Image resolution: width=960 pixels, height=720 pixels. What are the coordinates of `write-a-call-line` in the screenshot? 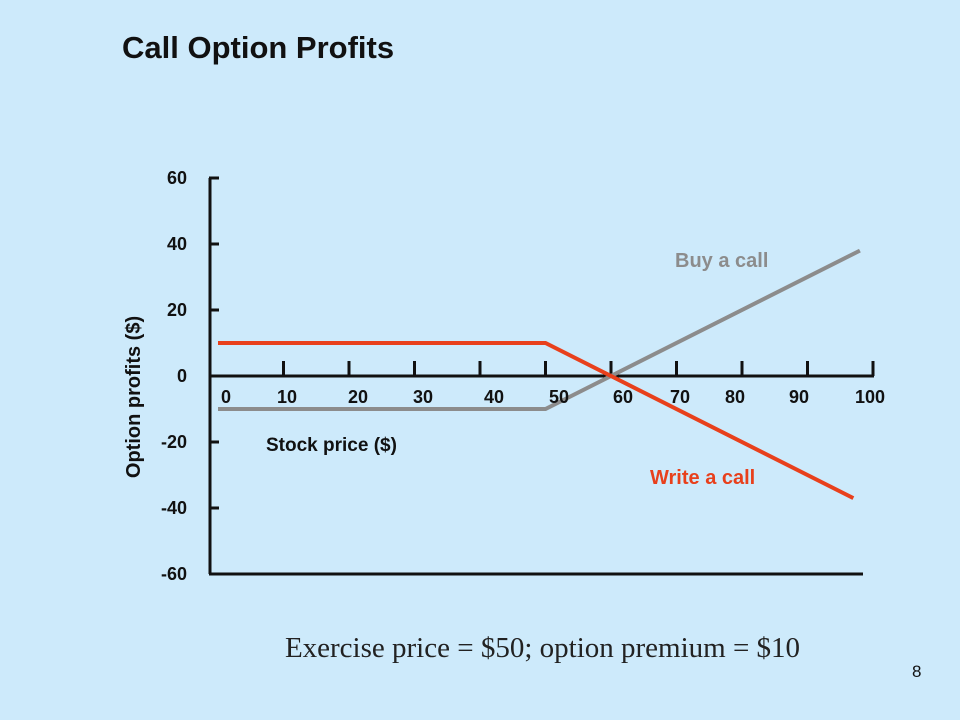 It's located at (536, 420).